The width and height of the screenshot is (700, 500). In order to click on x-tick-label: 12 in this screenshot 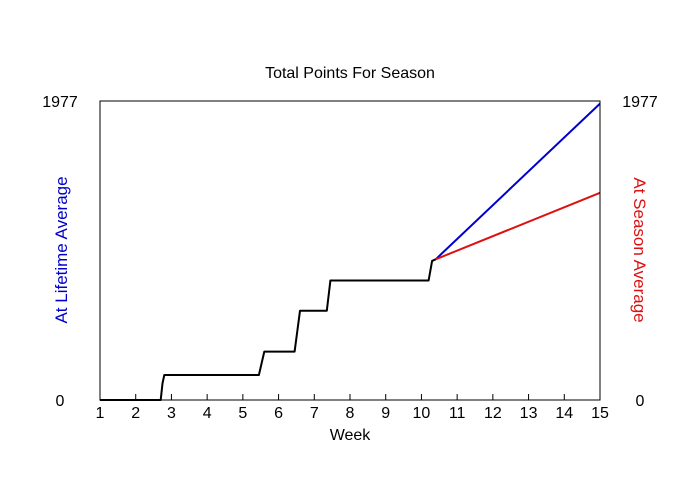, I will do `click(493, 413)`.